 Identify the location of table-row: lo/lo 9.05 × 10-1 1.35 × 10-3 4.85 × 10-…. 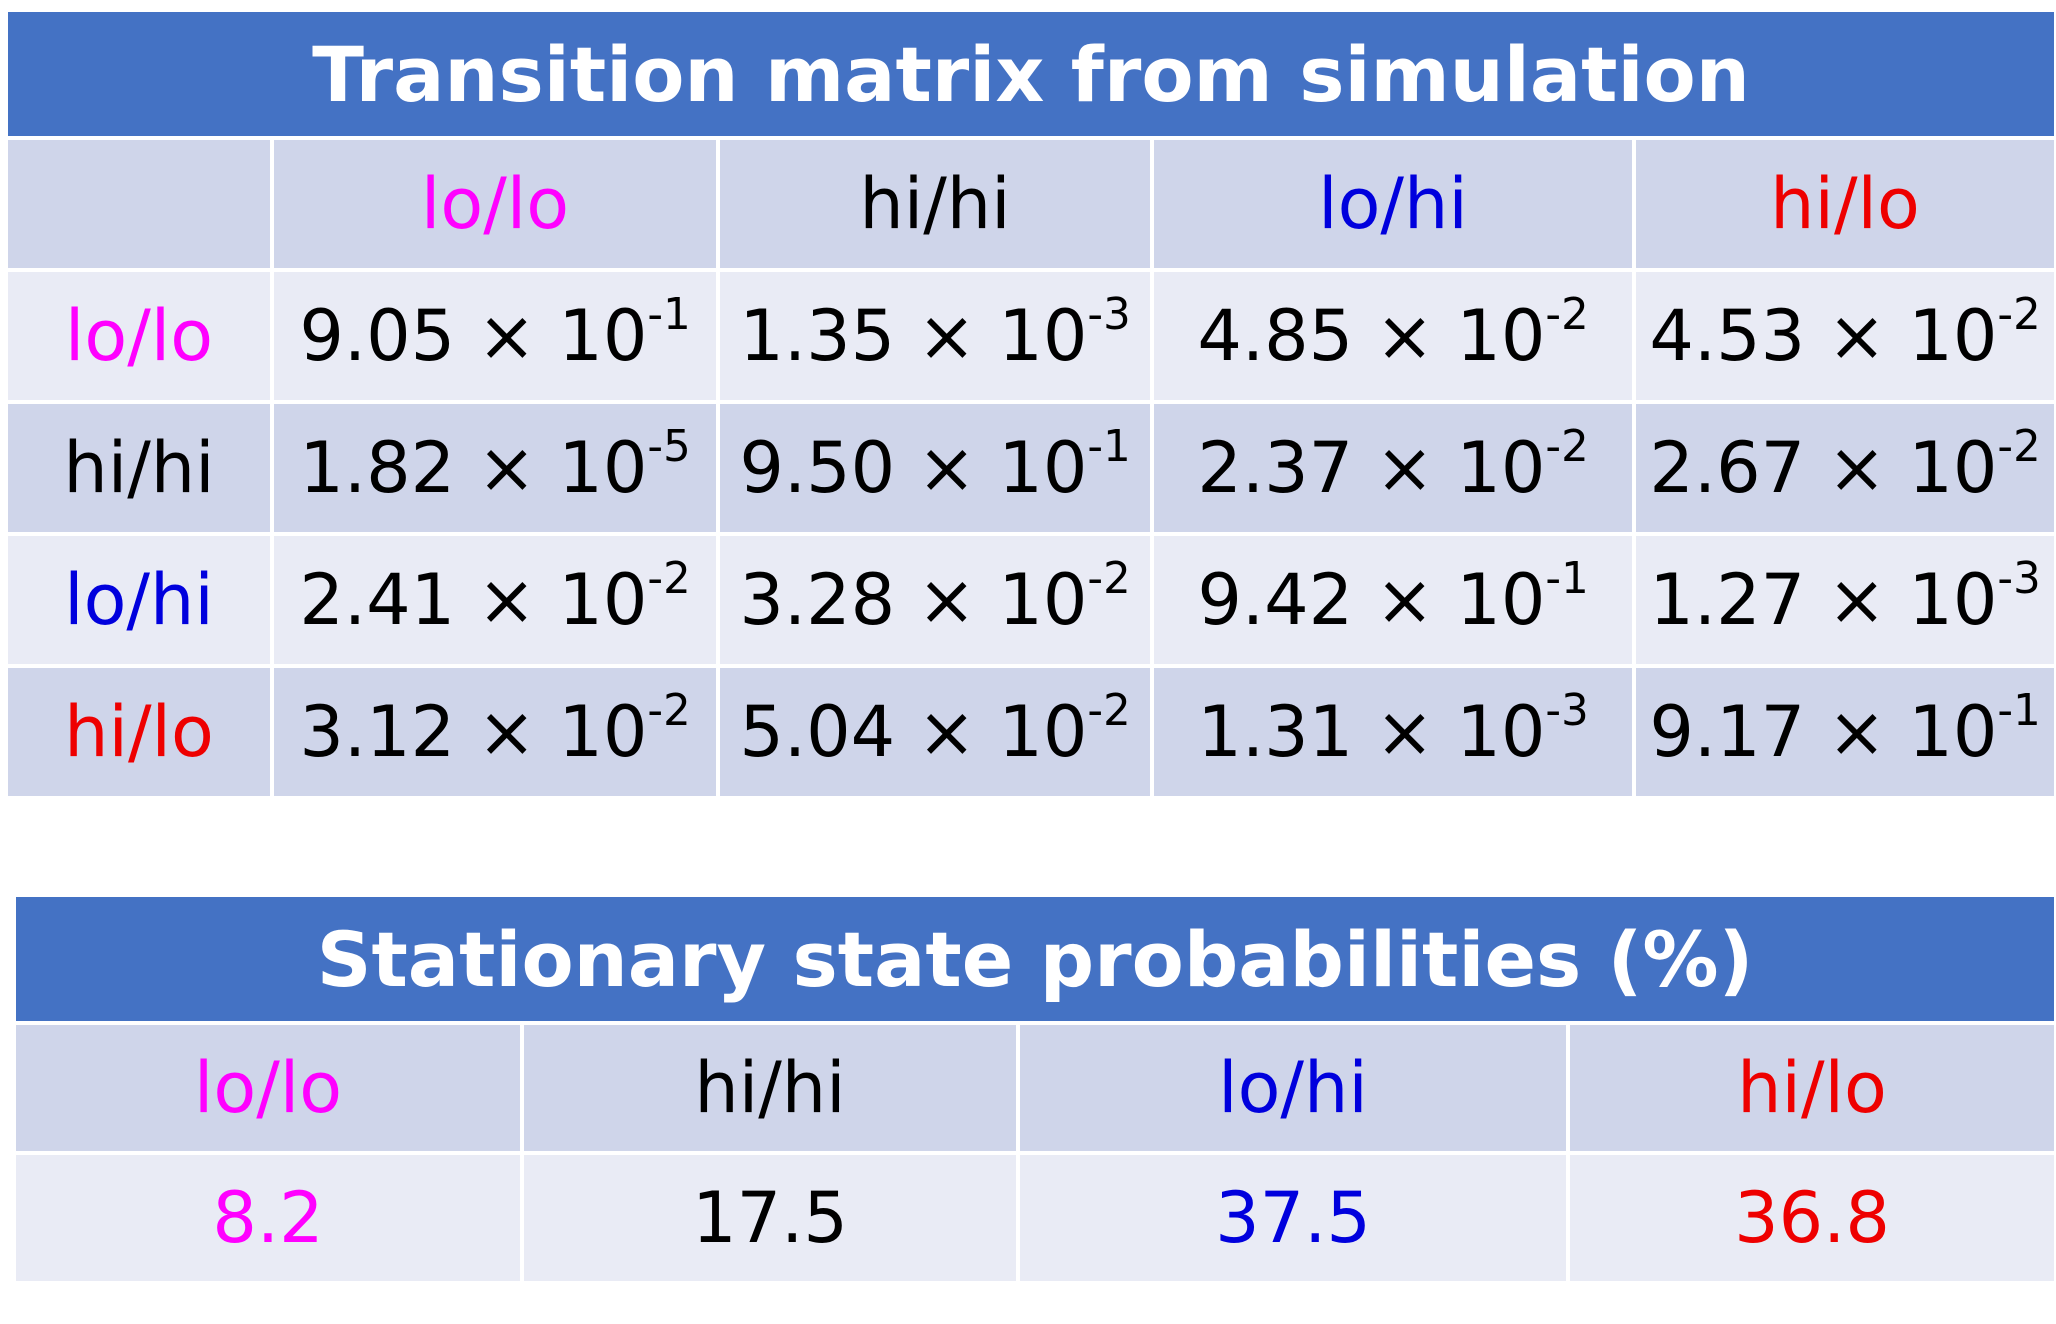
(1030, 336).